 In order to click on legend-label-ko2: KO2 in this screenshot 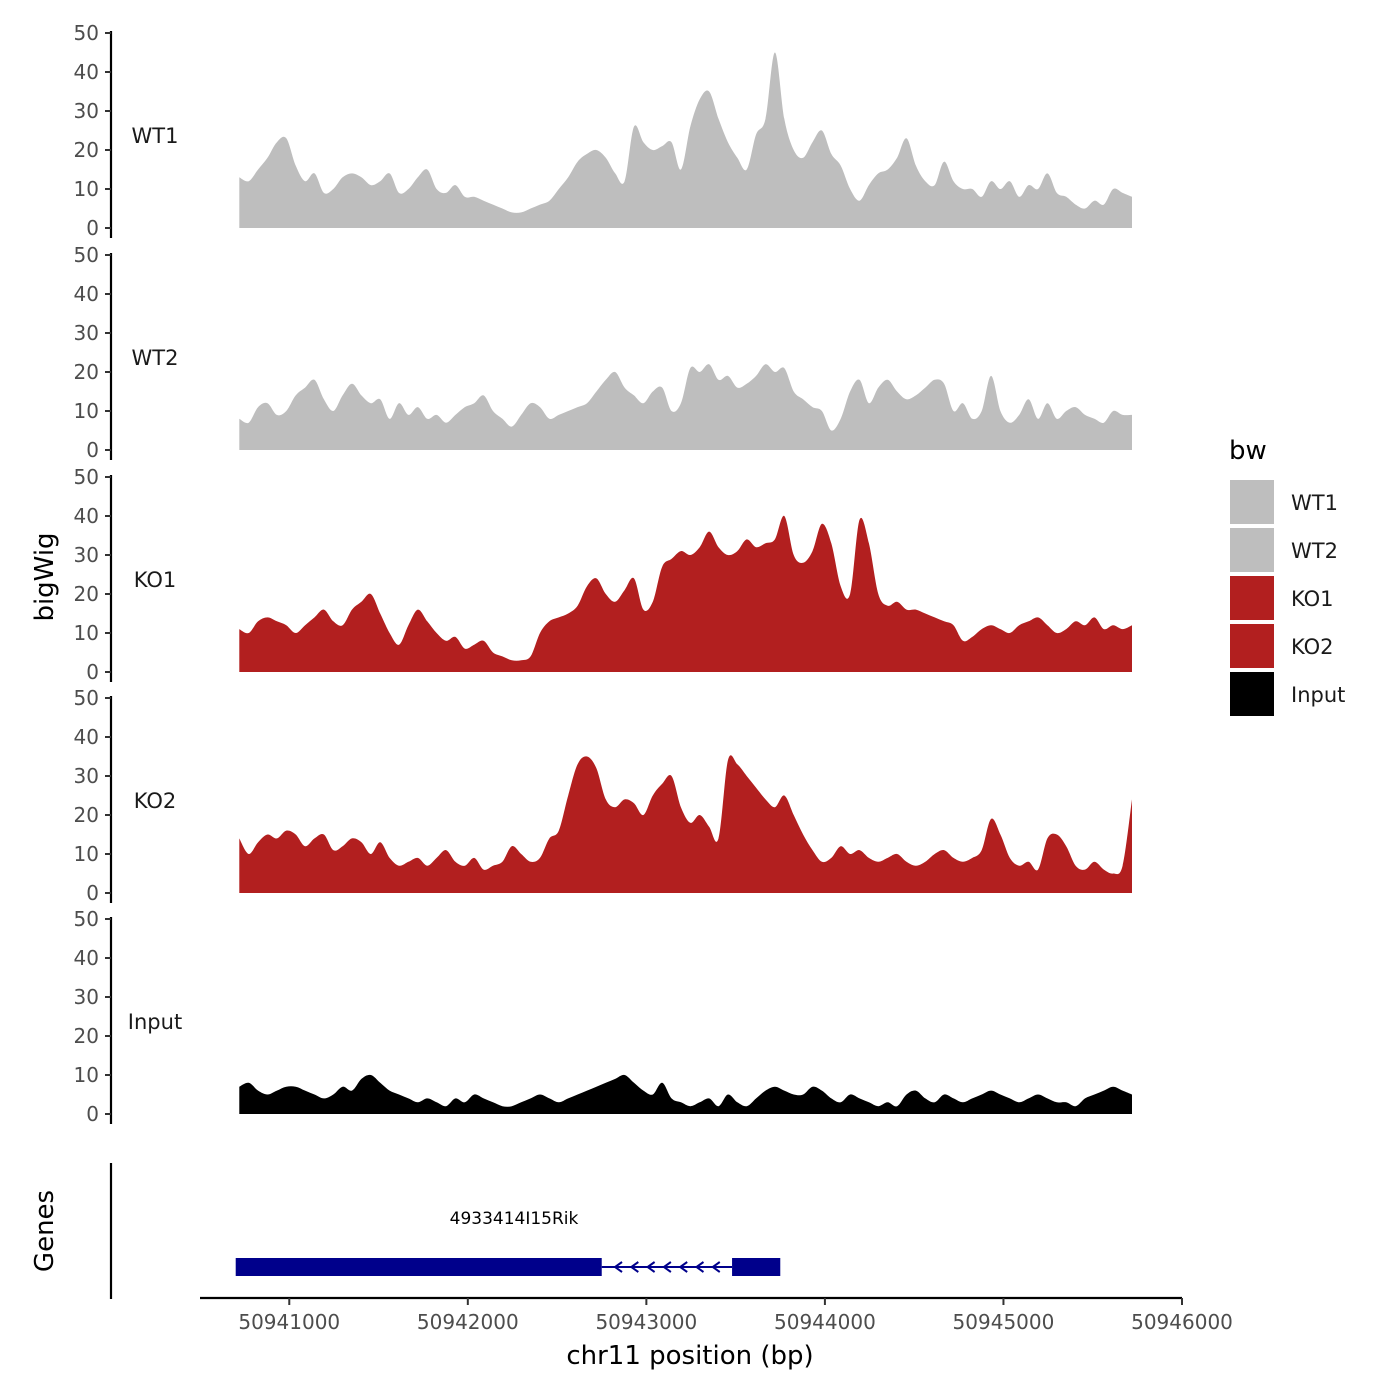, I will do `click(1312, 647)`.